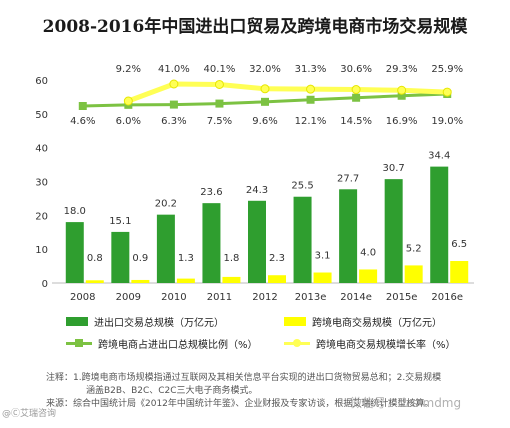 Image resolution: width=510 pixels, height=428 pixels. I want to click on legend-label: 进出口交易总规模（万亿元）, so click(159, 323).